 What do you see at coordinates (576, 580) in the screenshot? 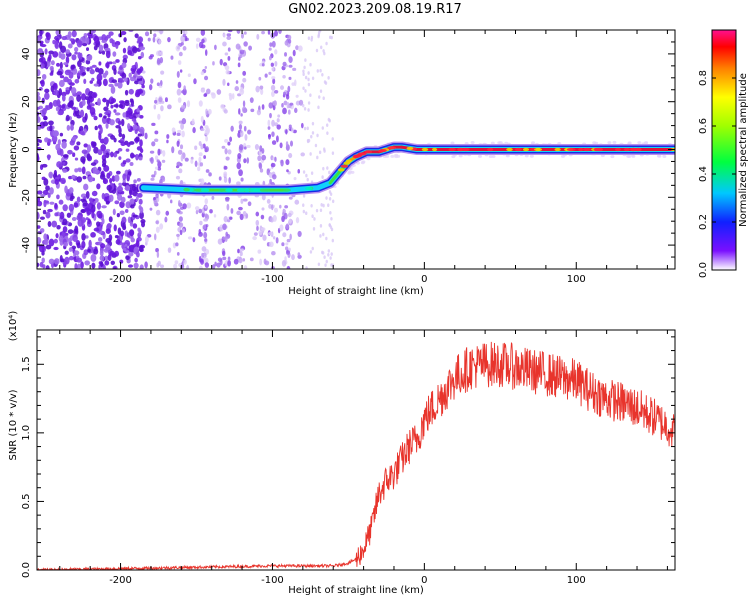
I see `x-tick-label: 100` at bounding box center [576, 580].